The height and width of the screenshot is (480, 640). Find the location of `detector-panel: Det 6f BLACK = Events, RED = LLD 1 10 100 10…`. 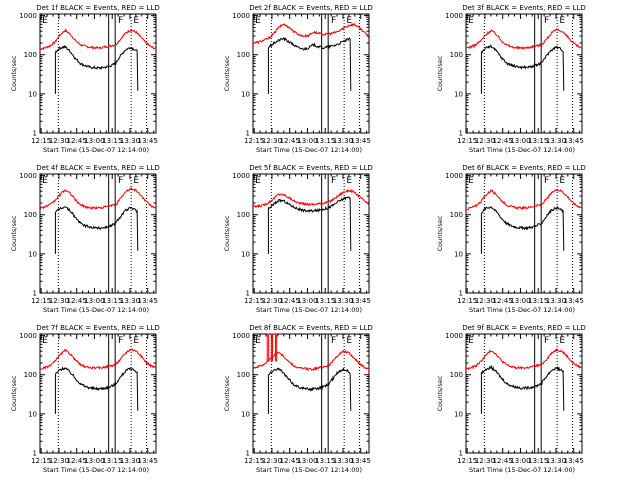

detector-panel: Det 6f BLACK = Events, RED = LLD 1 10 100 10… is located at coordinates (511, 239).